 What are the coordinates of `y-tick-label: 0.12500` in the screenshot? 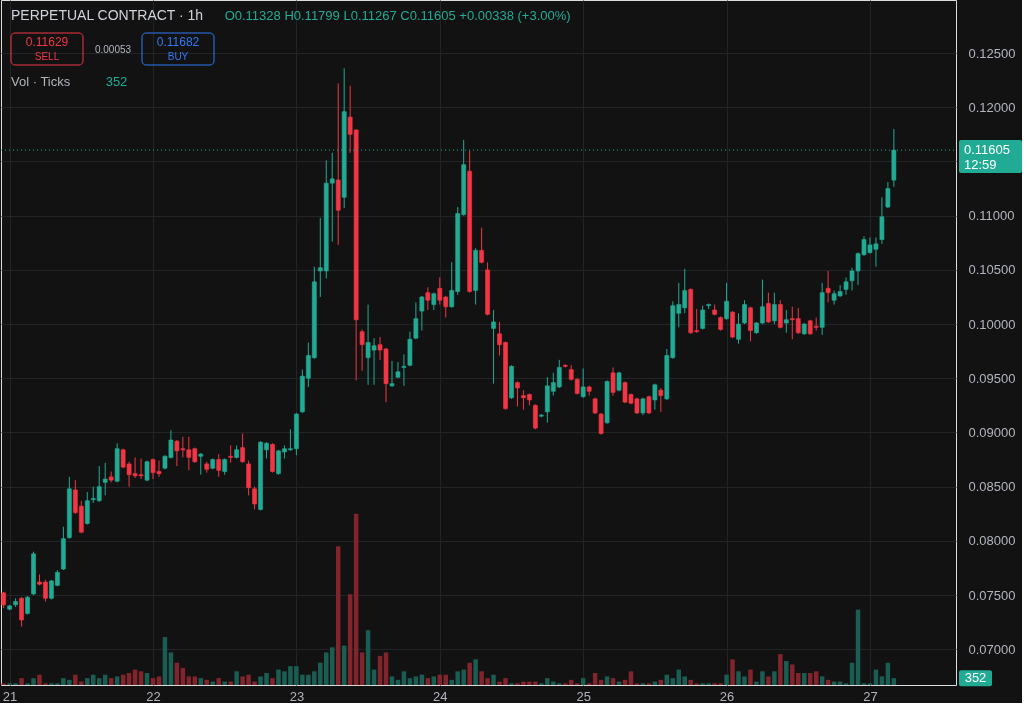 It's located at (992, 53).